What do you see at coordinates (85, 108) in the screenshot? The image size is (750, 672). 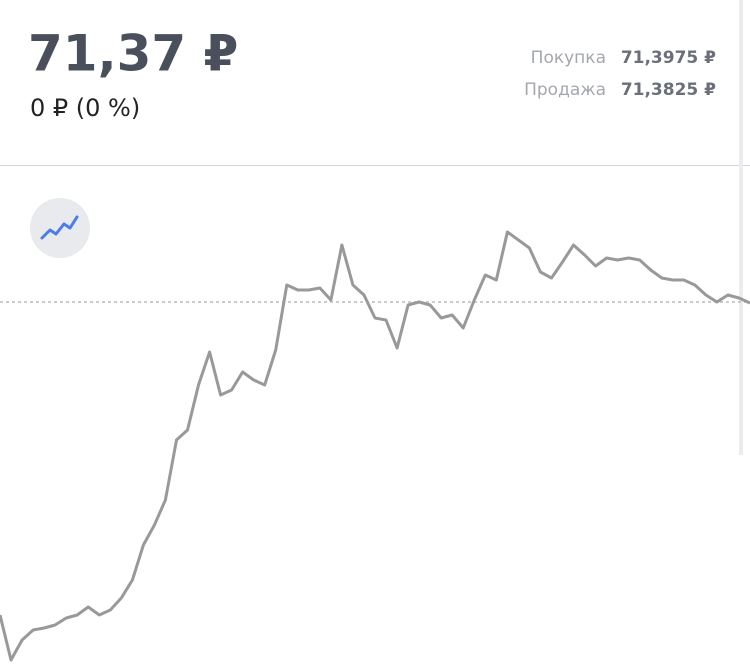 I see `change: 0 ₽ (0 %)` at bounding box center [85, 108].